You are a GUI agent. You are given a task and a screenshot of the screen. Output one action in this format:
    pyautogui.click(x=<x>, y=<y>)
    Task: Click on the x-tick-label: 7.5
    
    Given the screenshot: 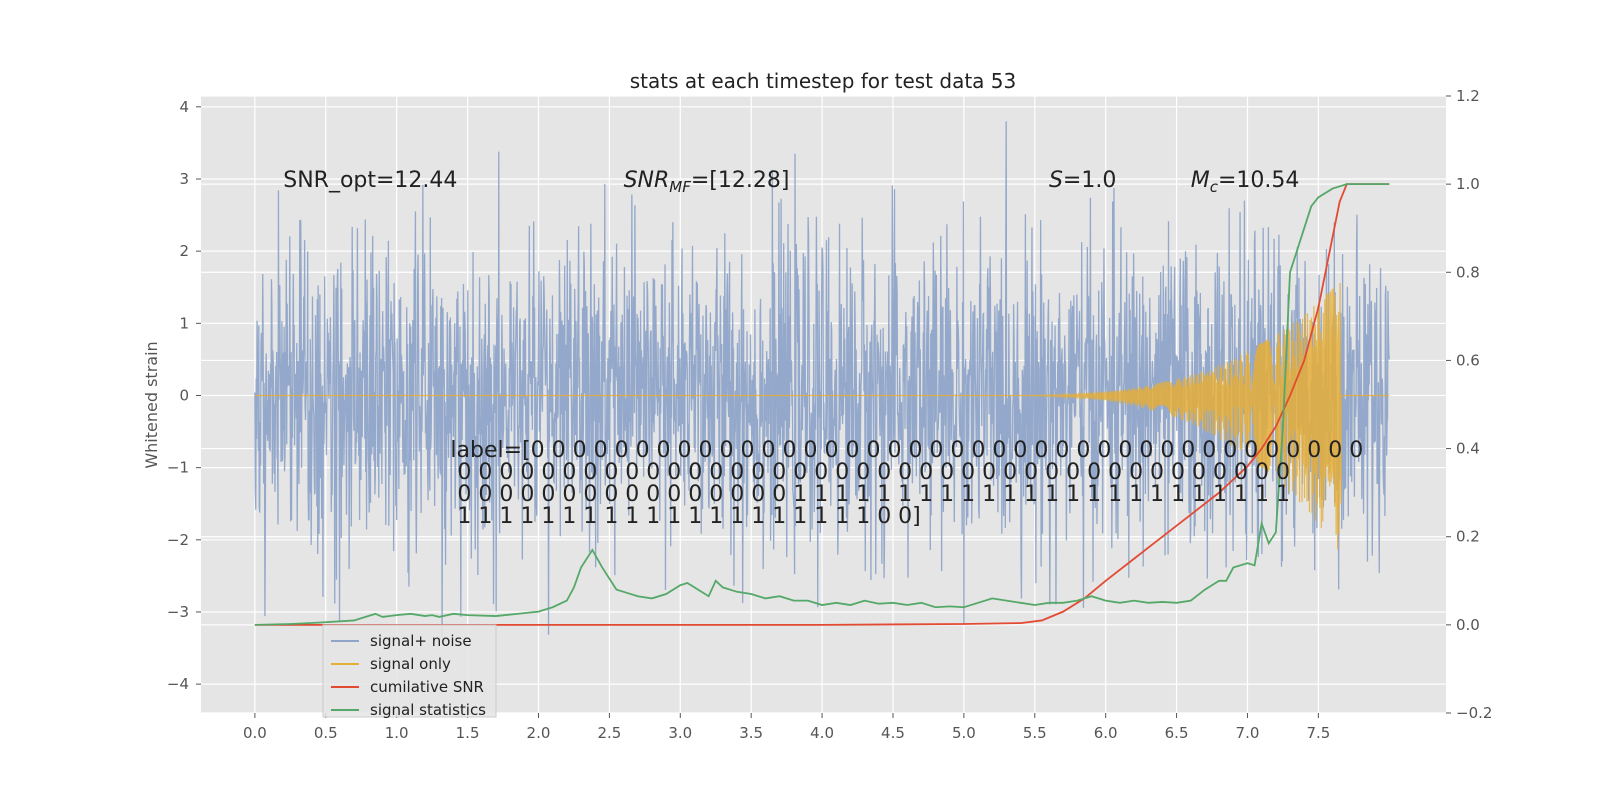 What is the action you would take?
    pyautogui.click(x=1318, y=733)
    